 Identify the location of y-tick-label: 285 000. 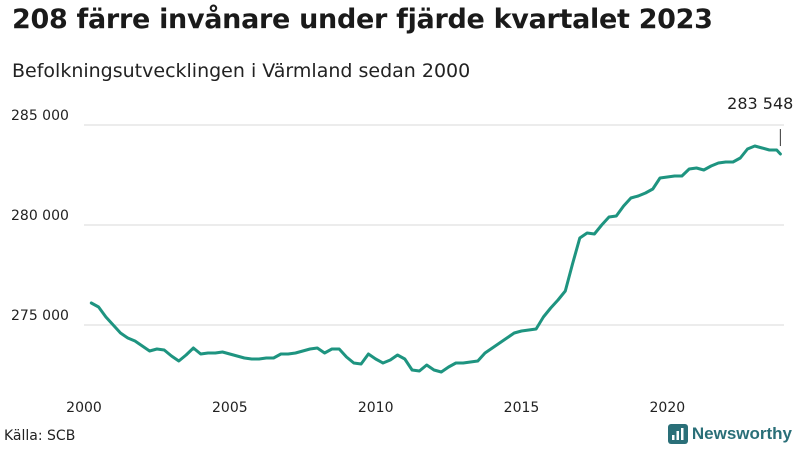
(40, 116).